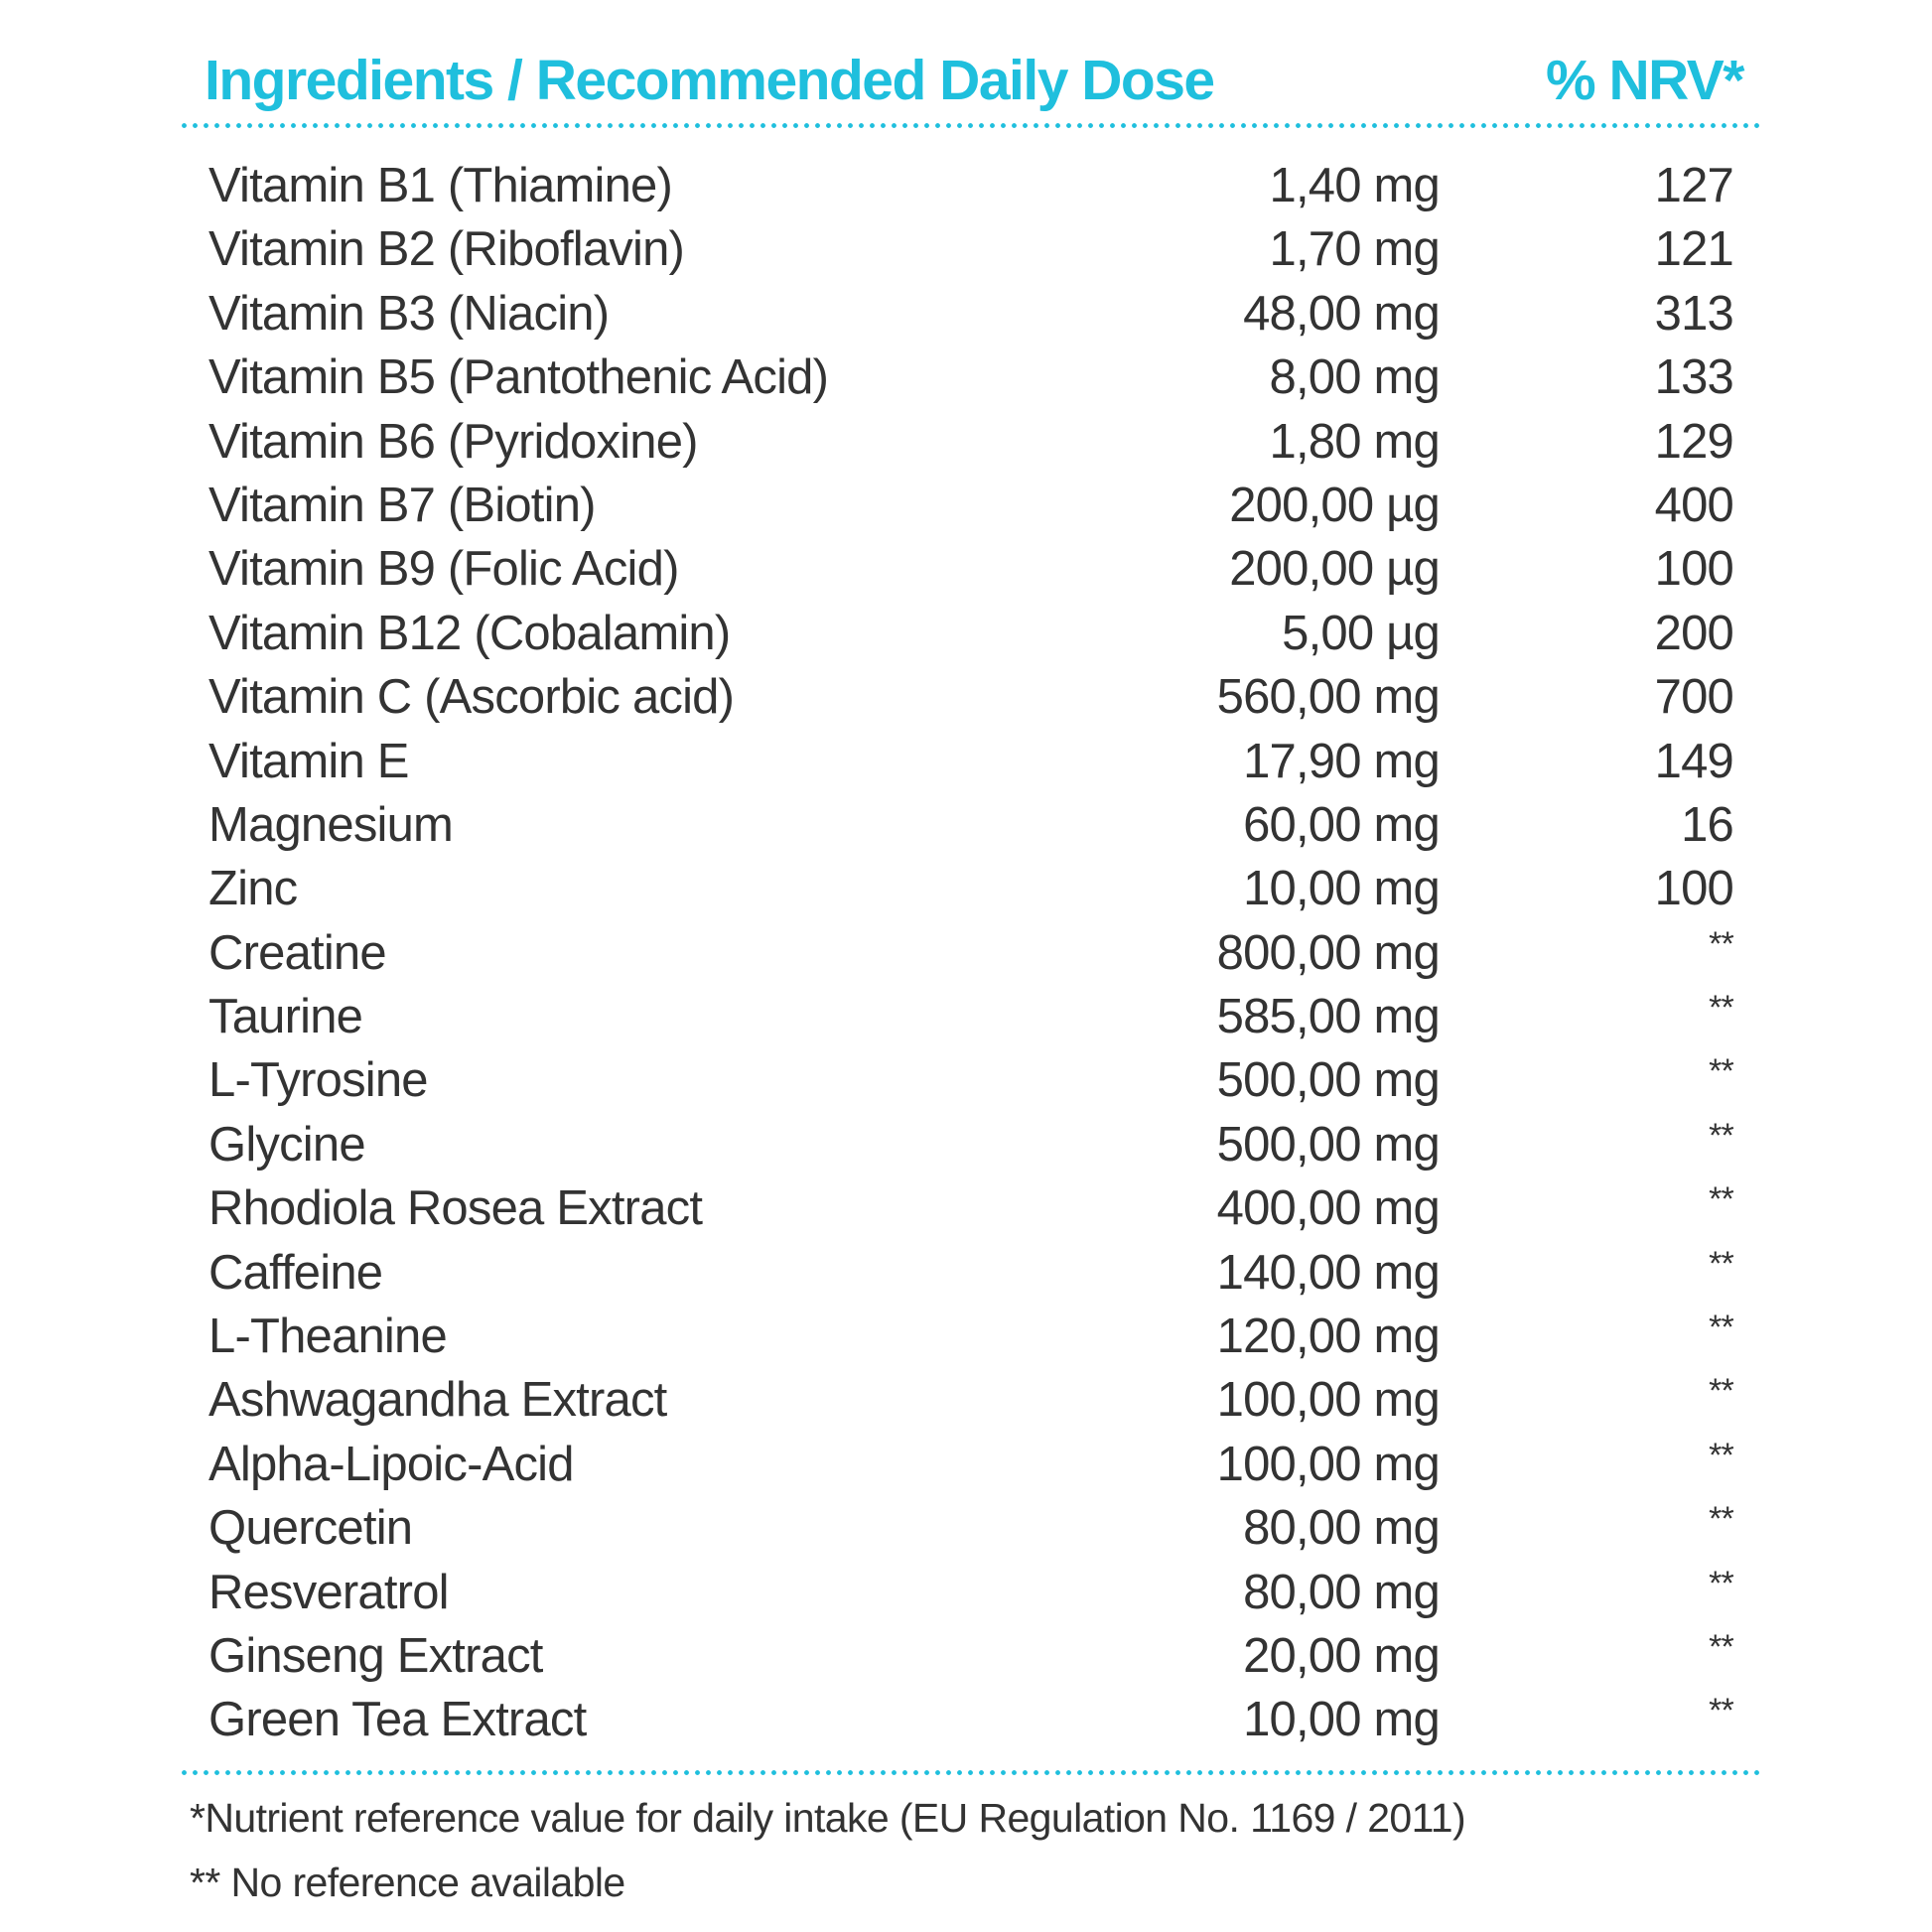 This screenshot has width=1932, height=1932. Describe the element at coordinates (966, 697) in the screenshot. I see `table-row: Vitamin C (Ascorbic acid) 560,00 mg 700` at that location.